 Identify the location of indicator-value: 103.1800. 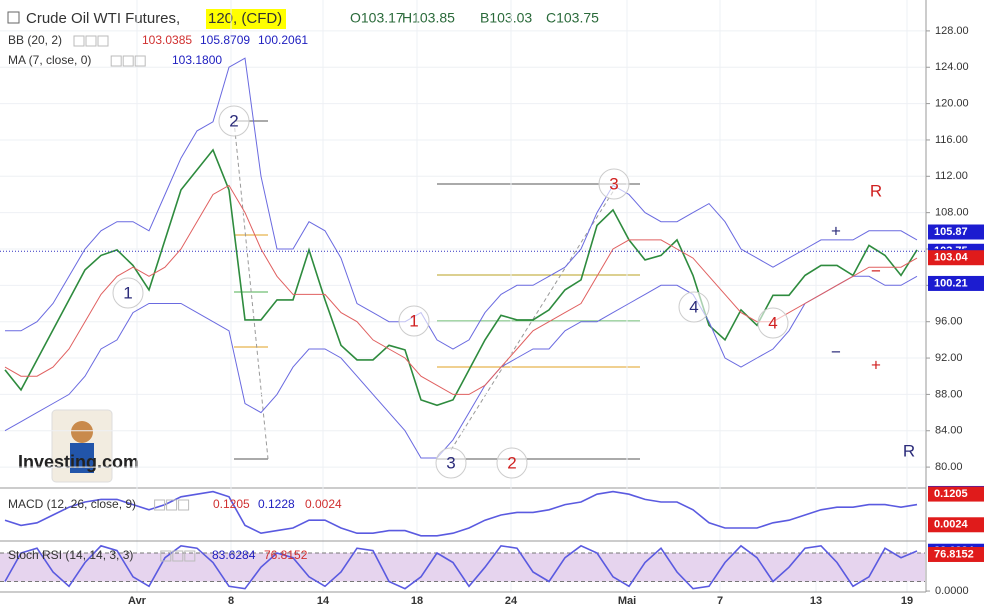
(197, 60).